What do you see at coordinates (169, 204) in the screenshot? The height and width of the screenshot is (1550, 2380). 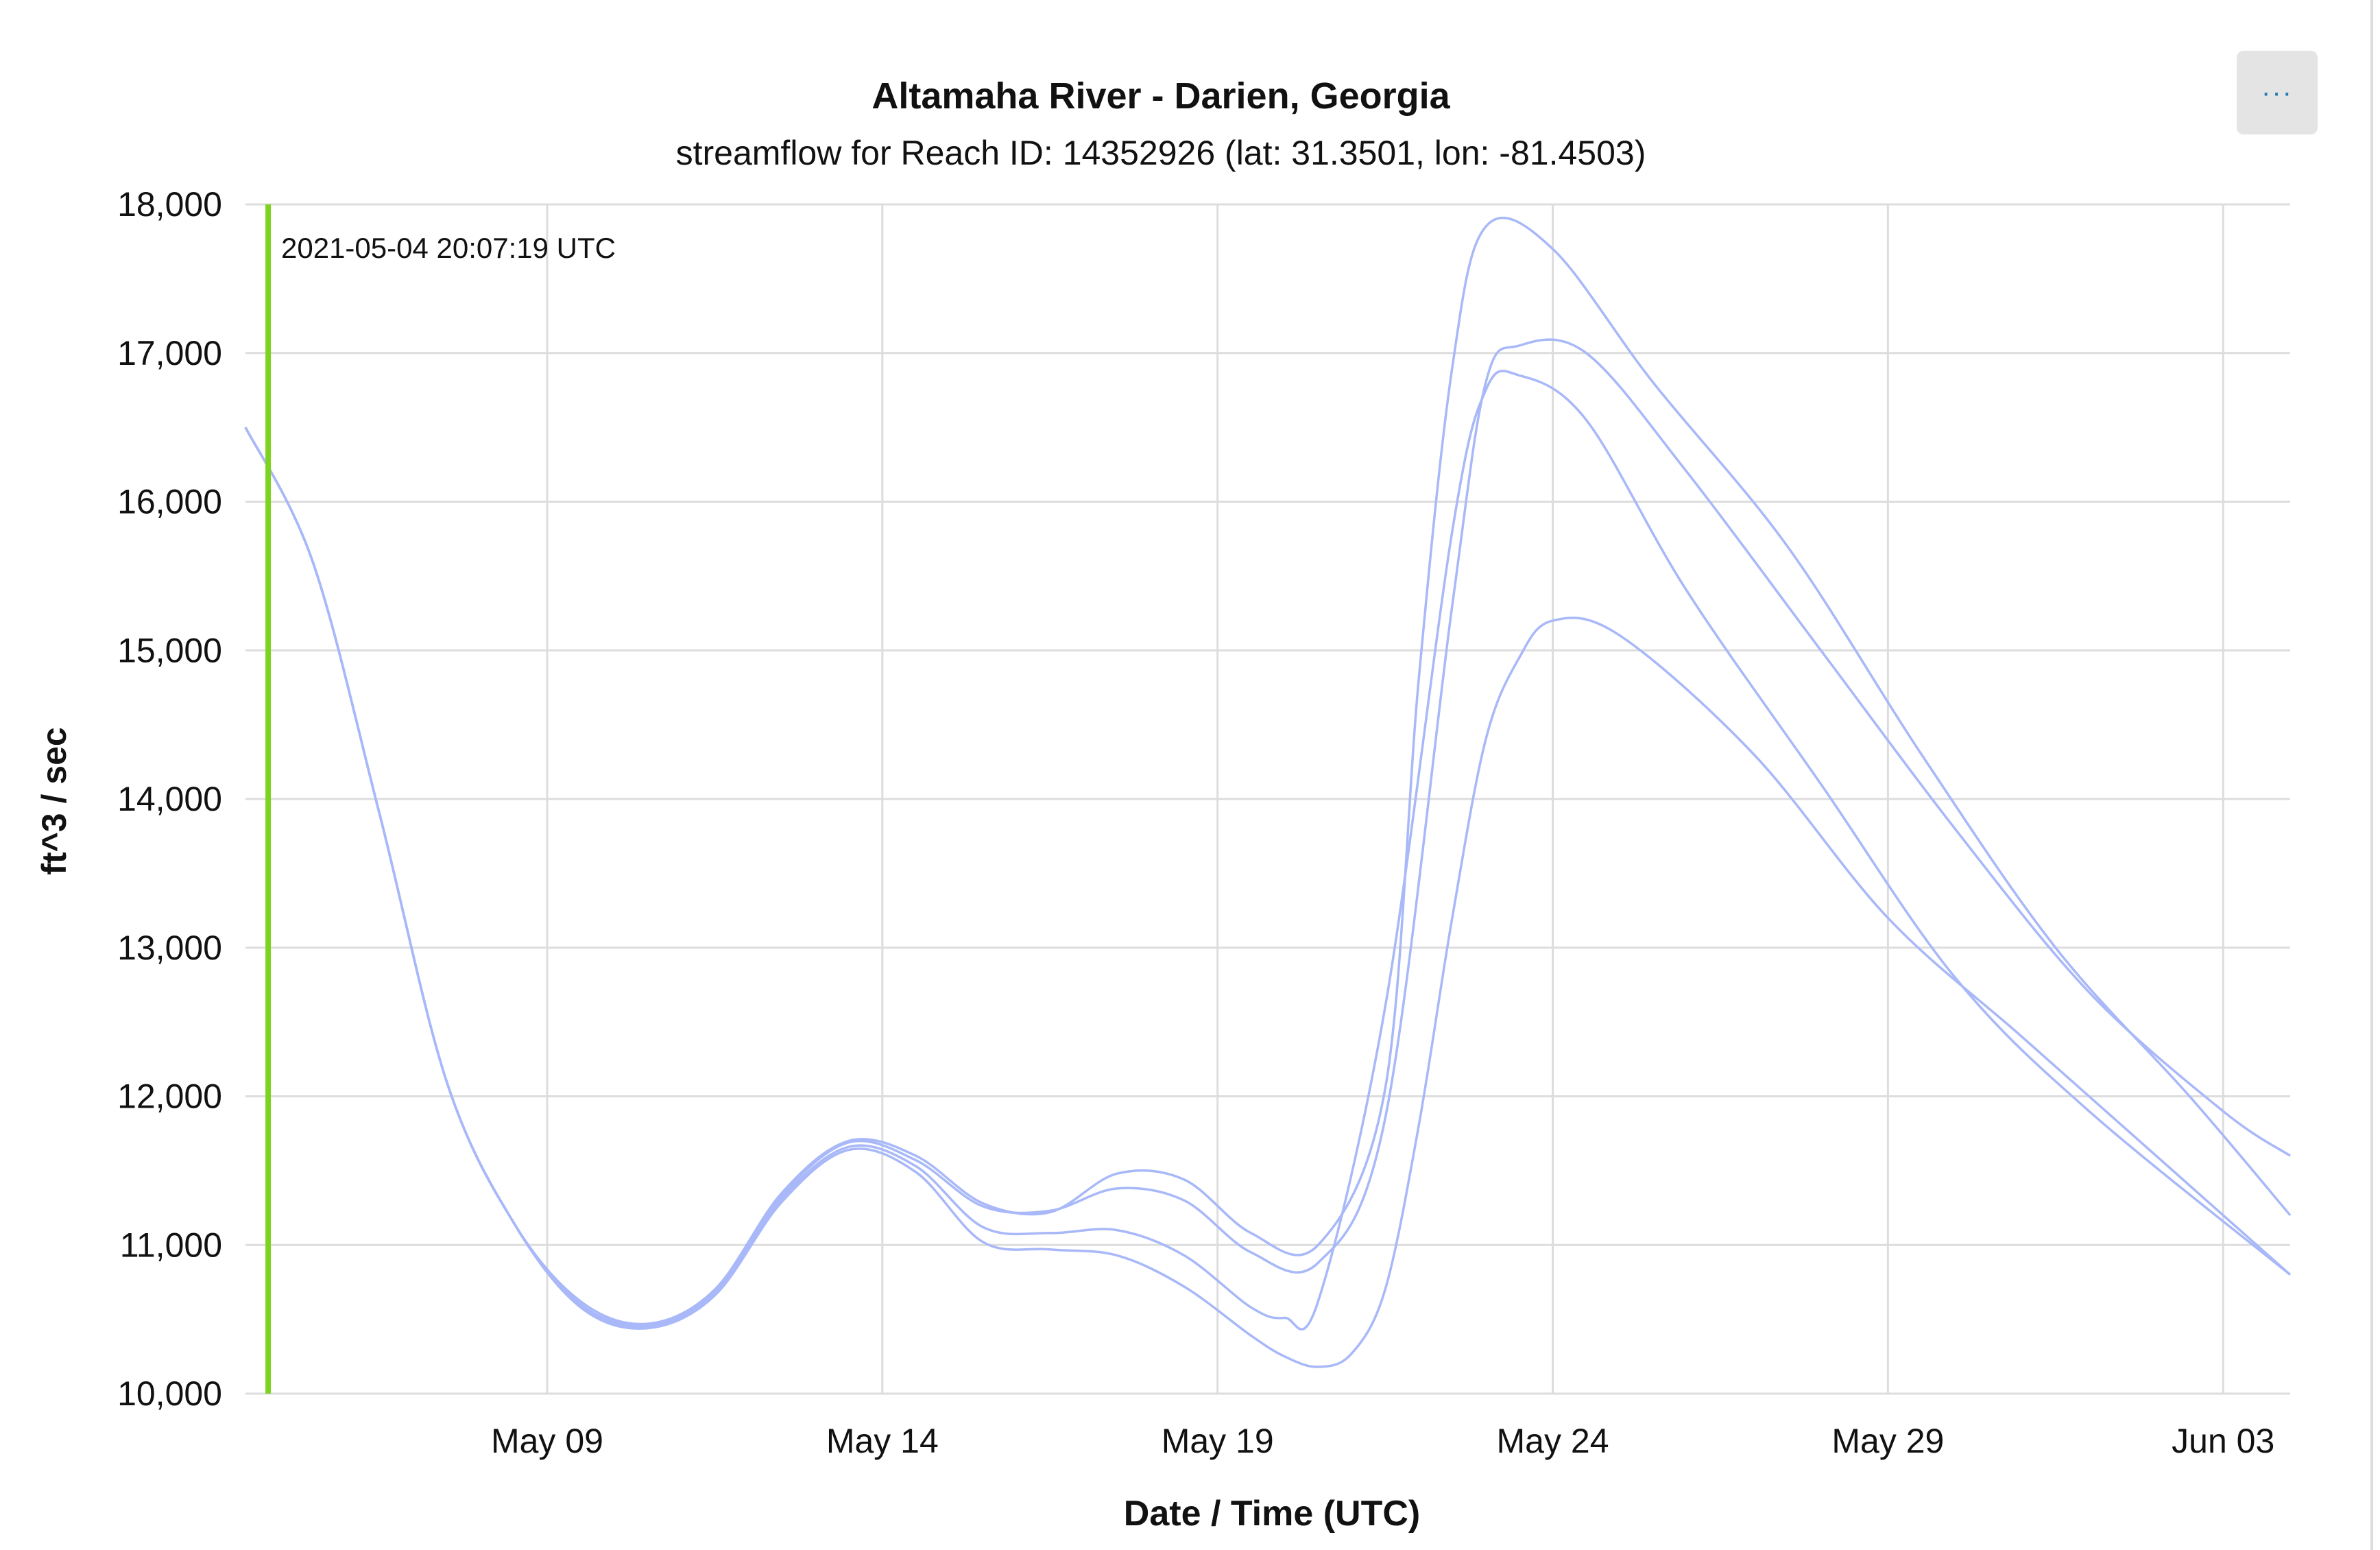 I see `y-tick-label: 18,000` at bounding box center [169, 204].